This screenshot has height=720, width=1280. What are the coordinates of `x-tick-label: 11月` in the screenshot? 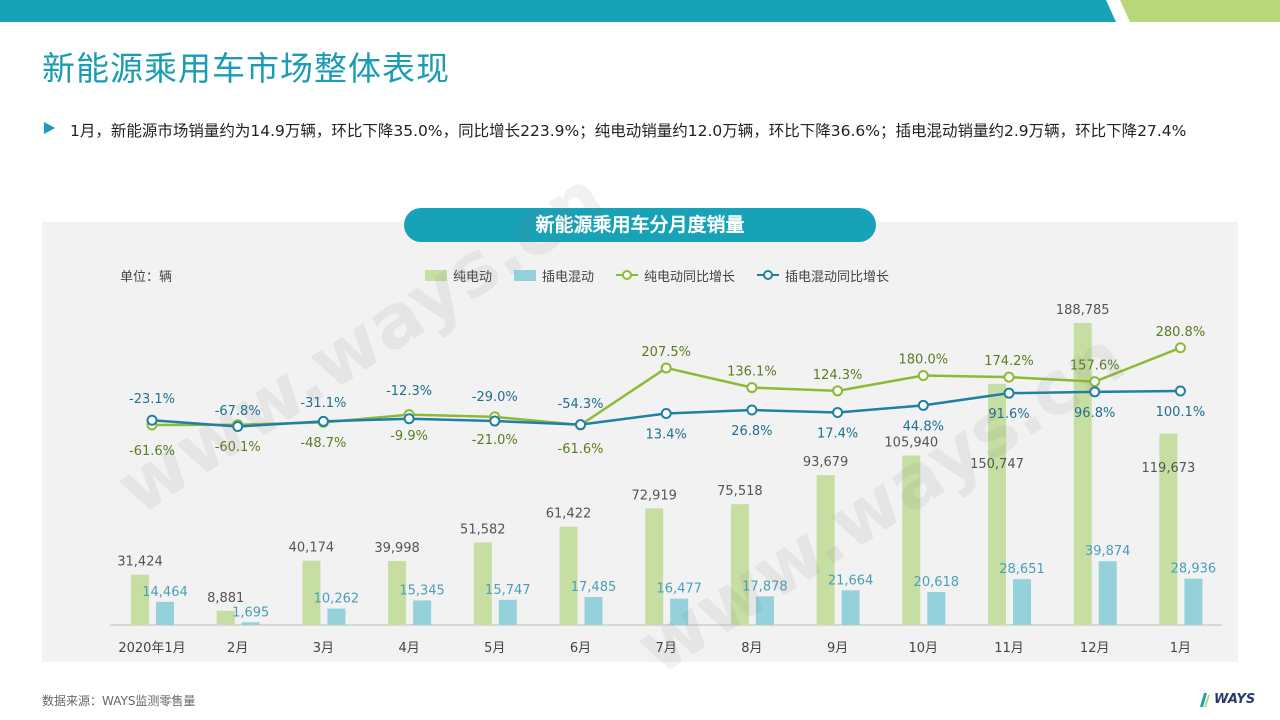 It's located at (1009, 648).